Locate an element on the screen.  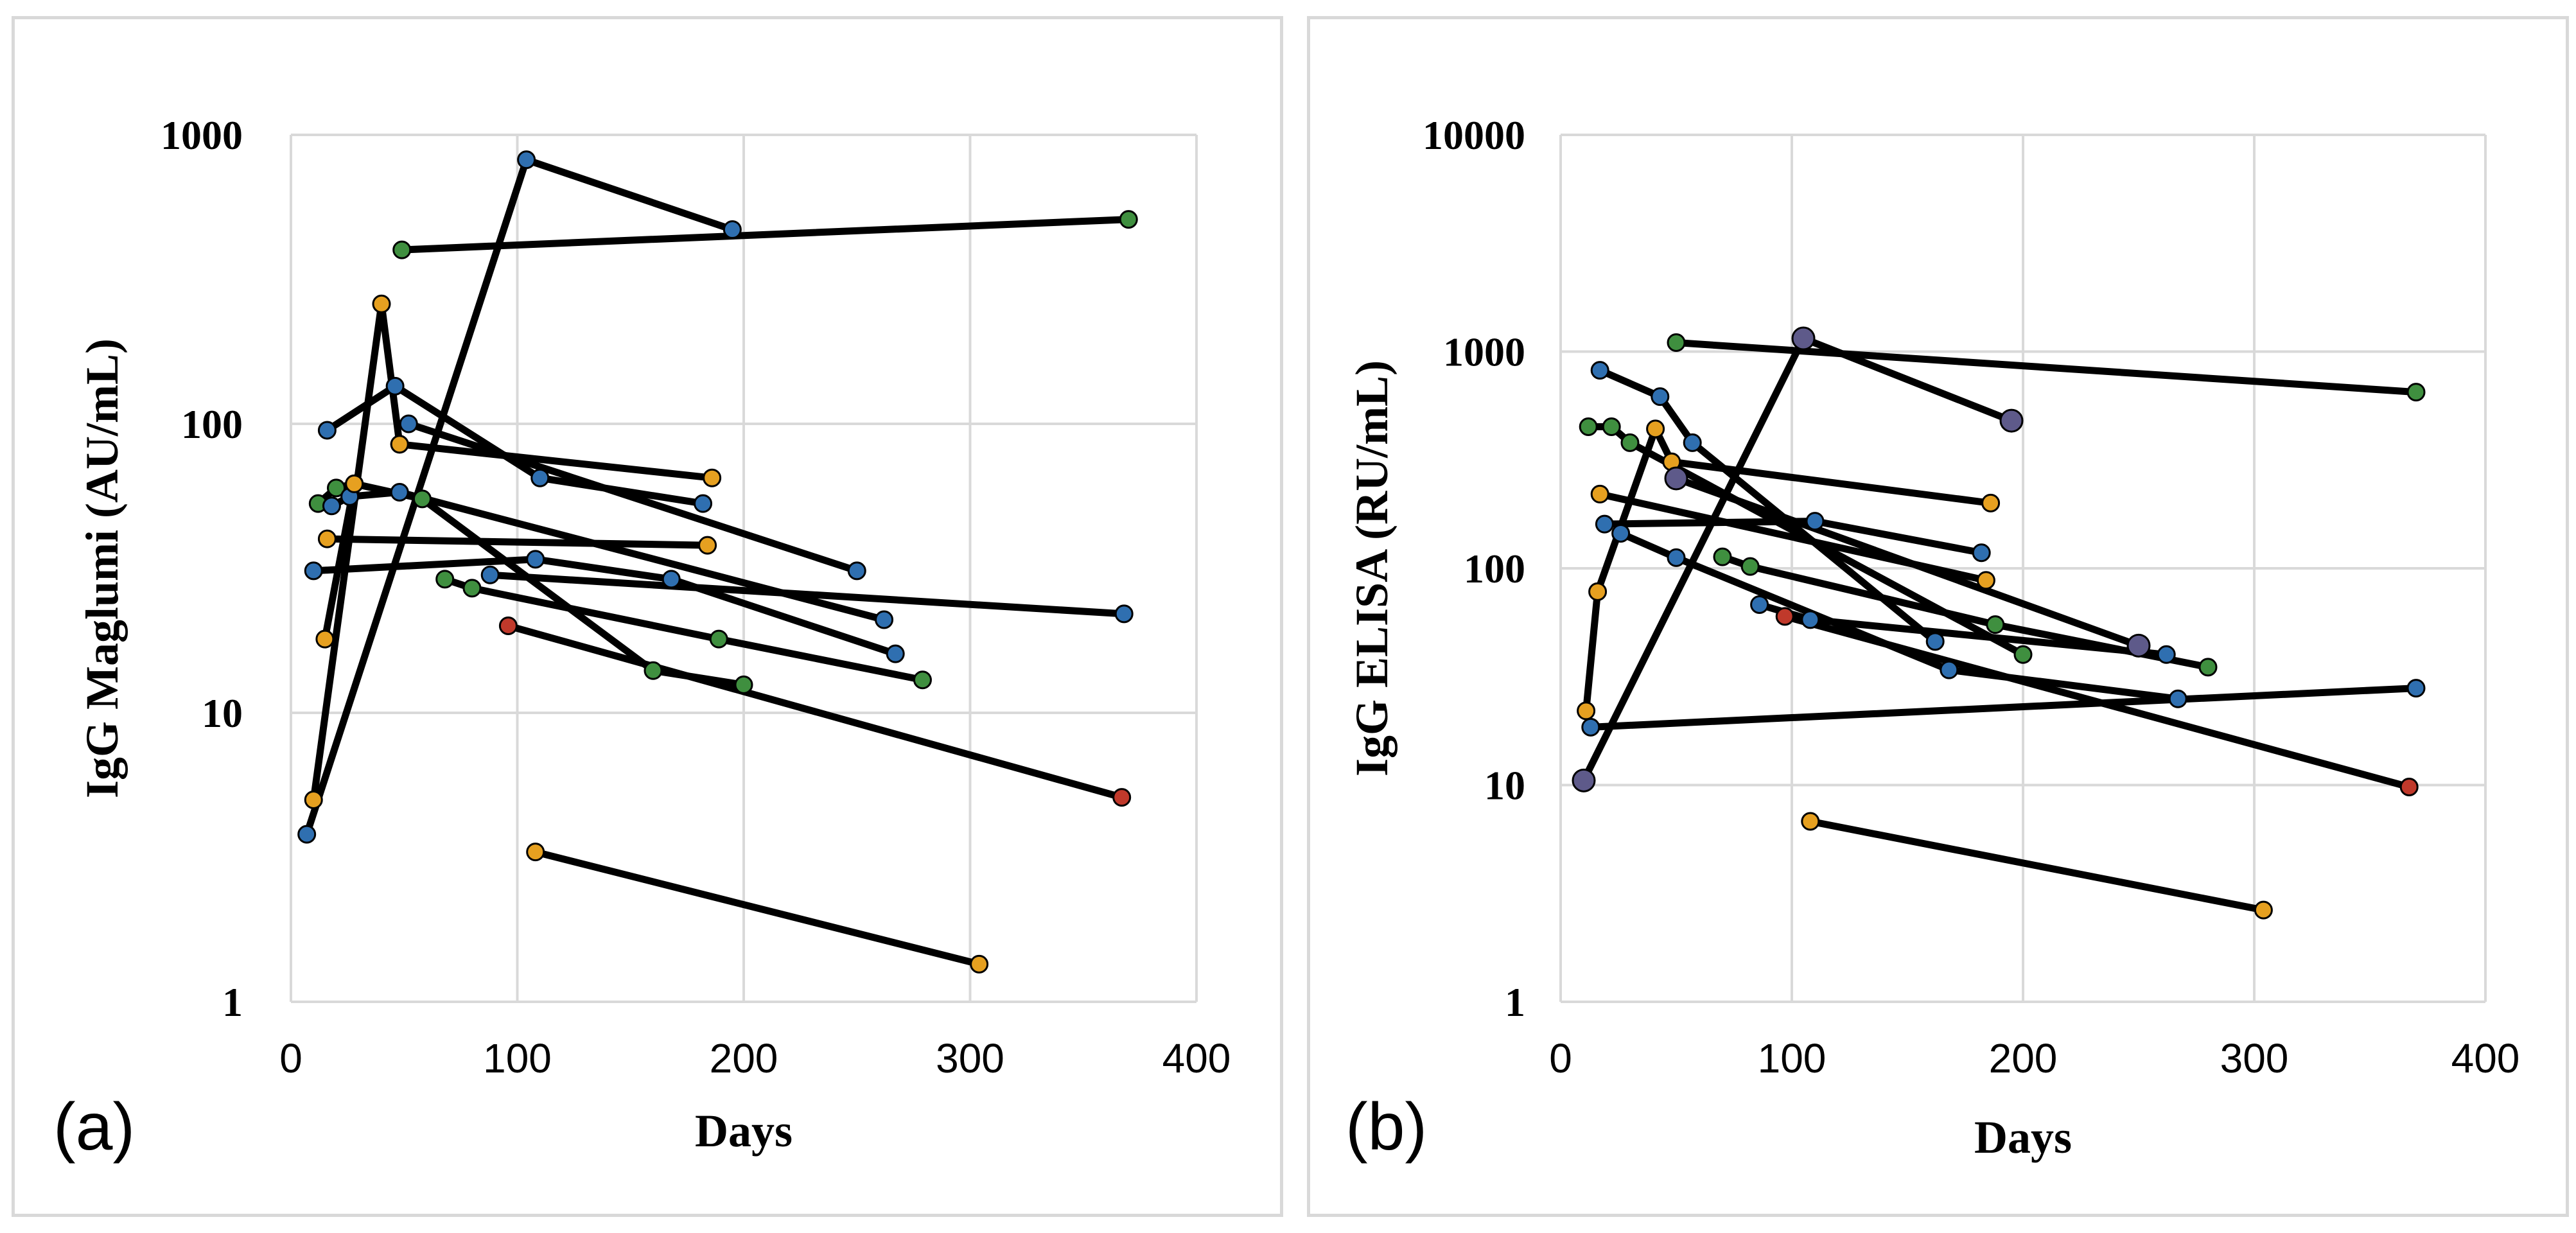
x-tick-label: 100 is located at coordinates (517, 1058).